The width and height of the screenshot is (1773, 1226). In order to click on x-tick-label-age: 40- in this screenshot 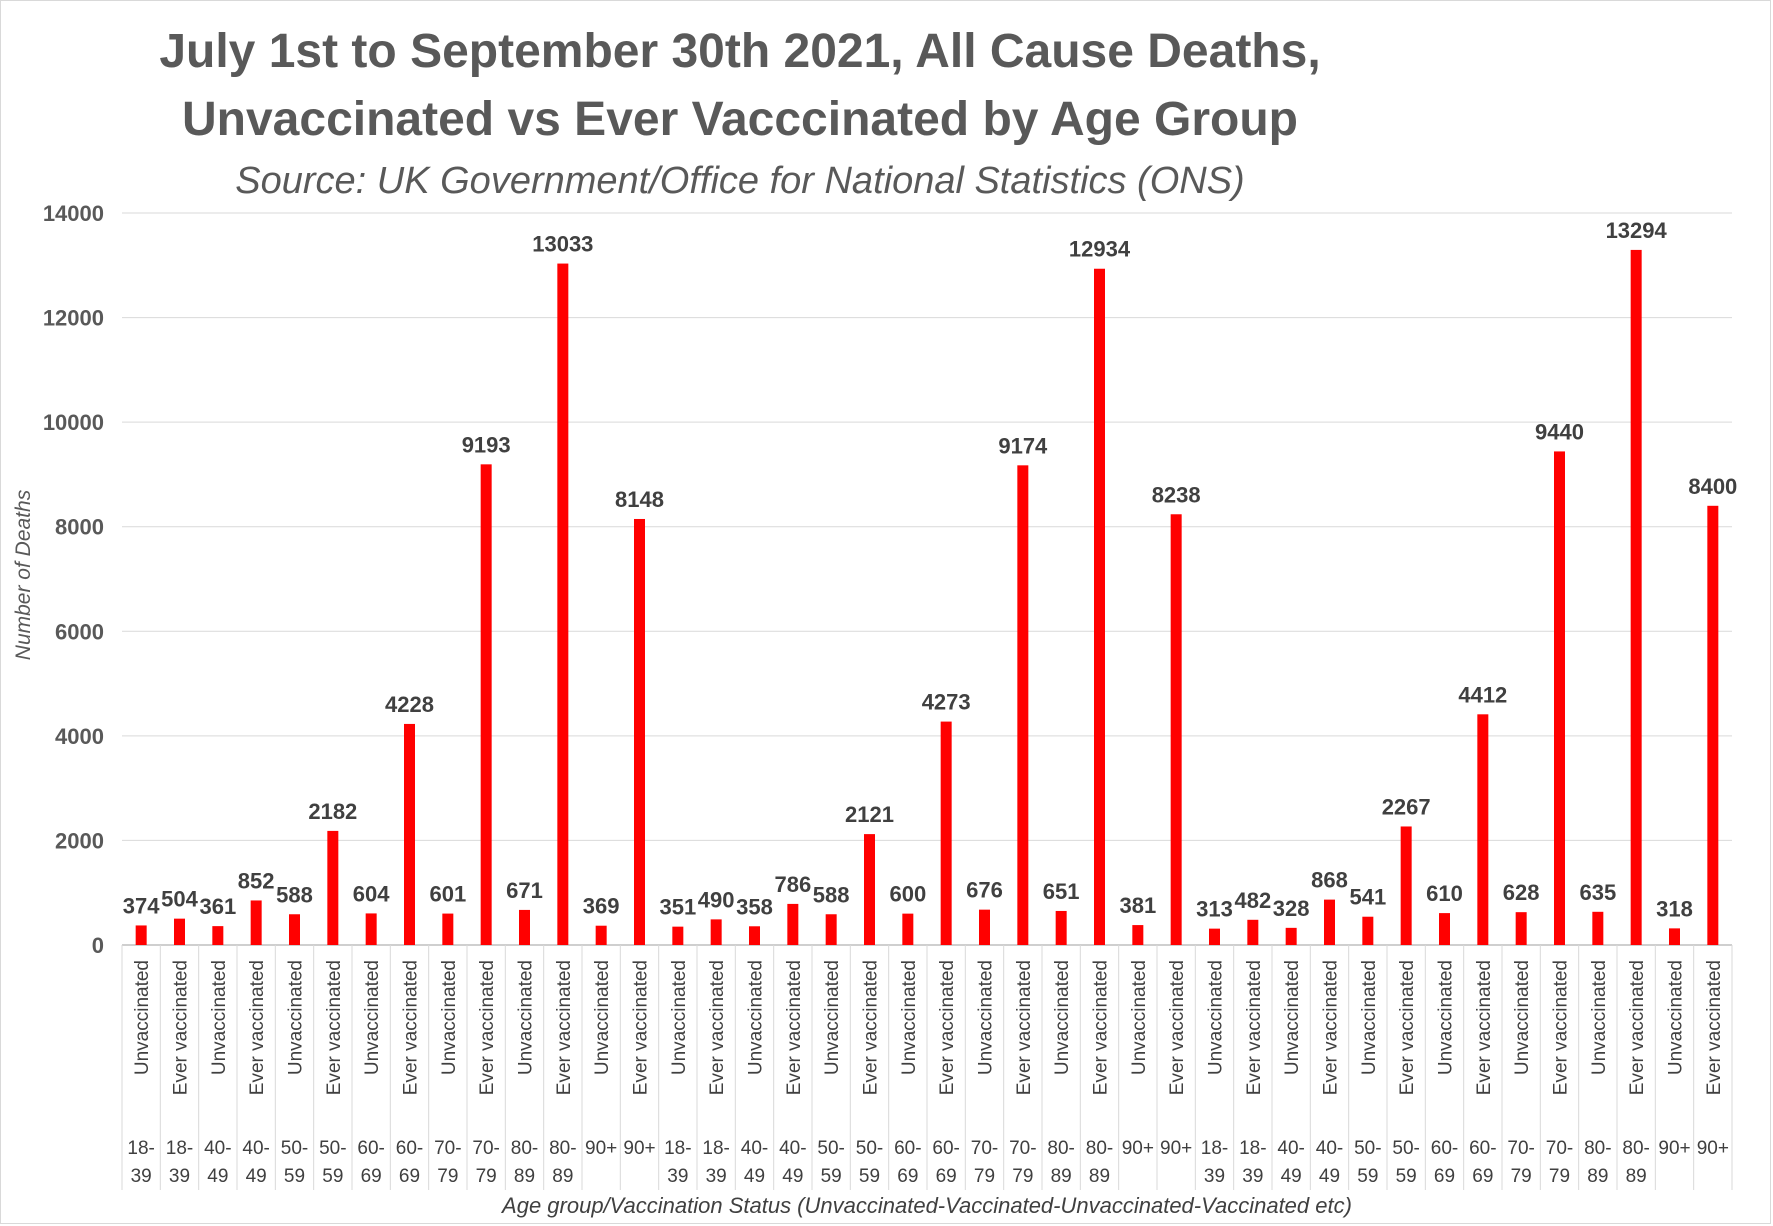, I will do `click(792, 1148)`.